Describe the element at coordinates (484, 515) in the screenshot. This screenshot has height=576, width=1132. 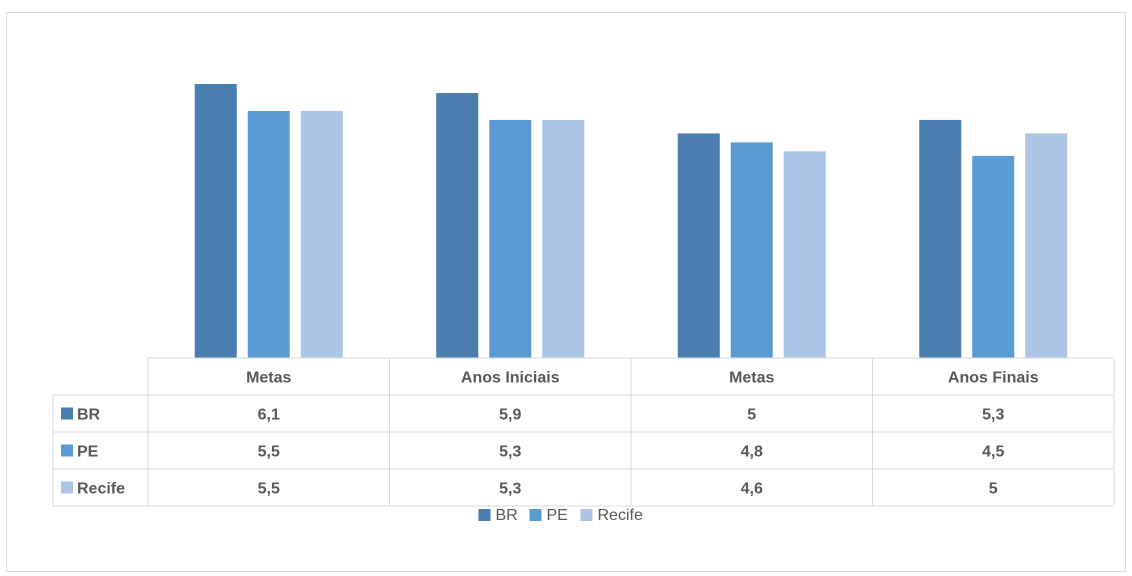
I see `legend-key-br` at that location.